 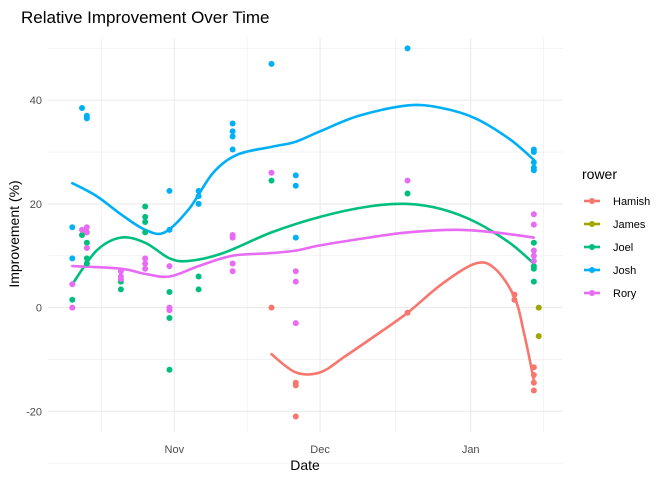 What do you see at coordinates (592, 293) in the screenshot?
I see `legend-key-point-rory` at bounding box center [592, 293].